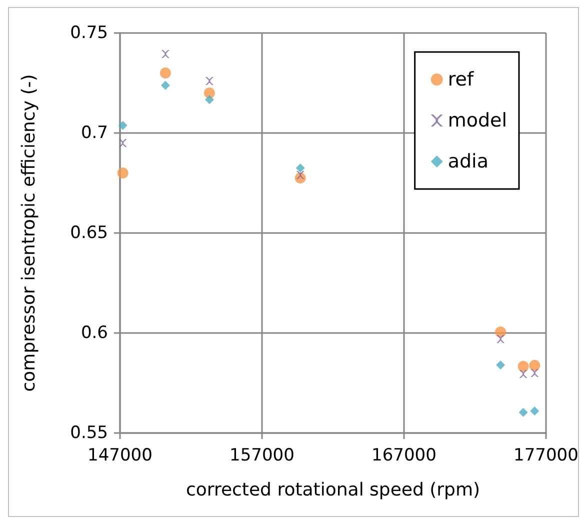  I want to click on y-tick-label: 0.7, so click(94, 133).